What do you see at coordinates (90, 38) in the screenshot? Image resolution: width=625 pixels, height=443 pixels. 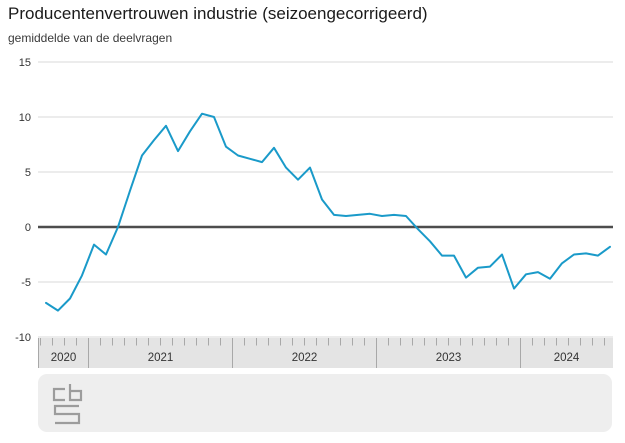 I see `chart-subtitle: gemiddelde van de deelvragen` at bounding box center [90, 38].